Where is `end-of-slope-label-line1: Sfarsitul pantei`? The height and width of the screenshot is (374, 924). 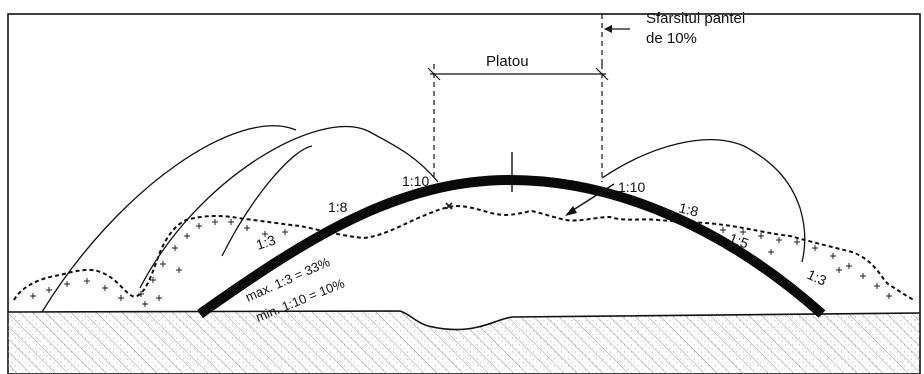 end-of-slope-label-line1: Sfarsitul pantei is located at coordinates (695, 18).